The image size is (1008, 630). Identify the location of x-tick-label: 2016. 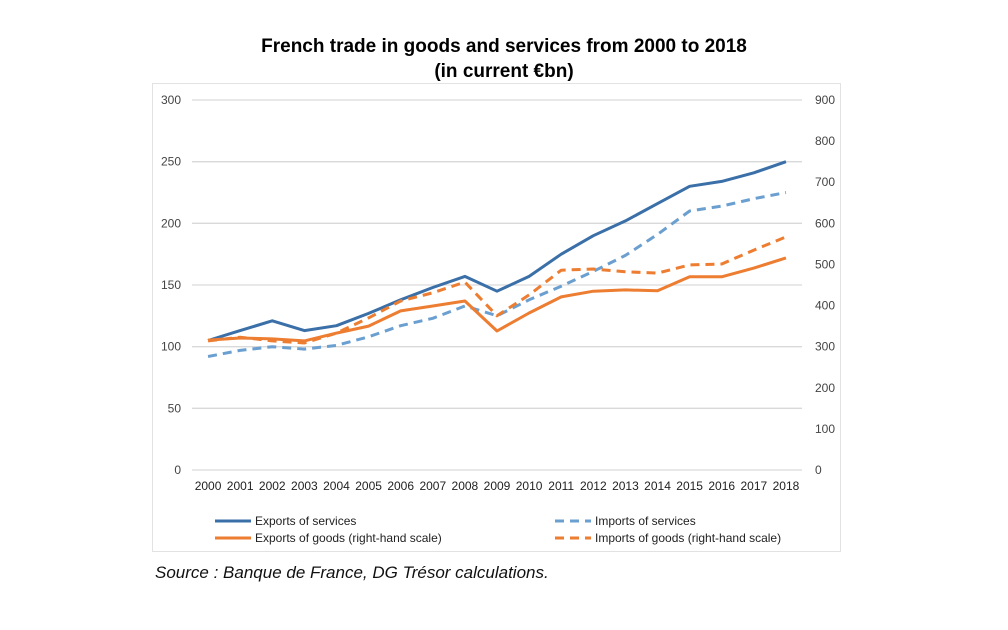
(721, 486).